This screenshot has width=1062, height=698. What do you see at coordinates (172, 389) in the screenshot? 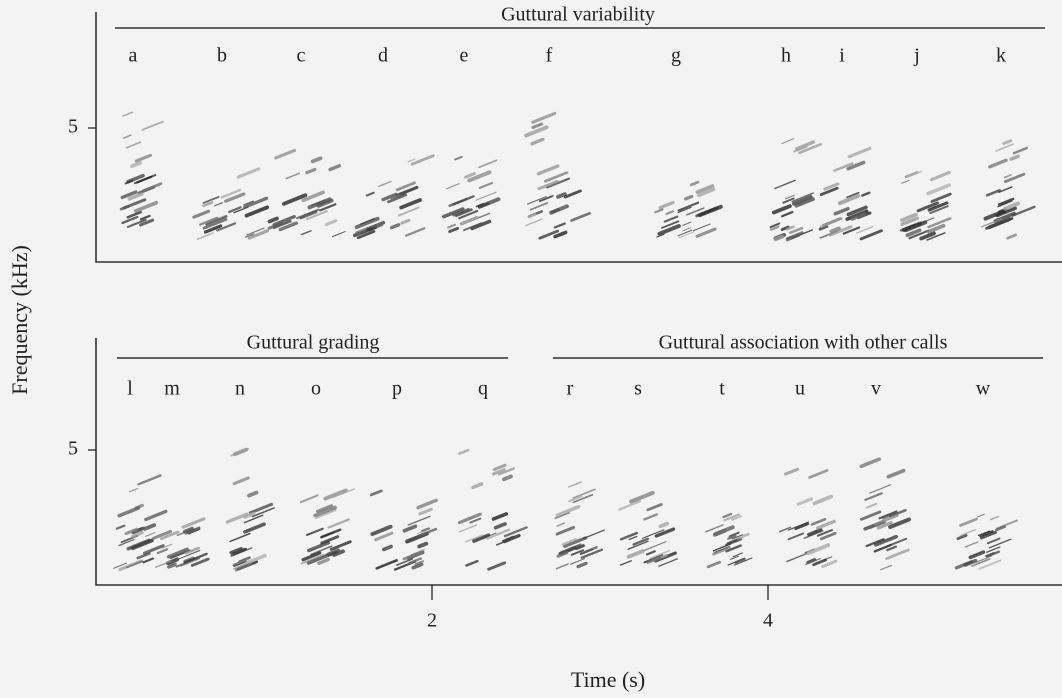
I see `call-label: m` at bounding box center [172, 389].